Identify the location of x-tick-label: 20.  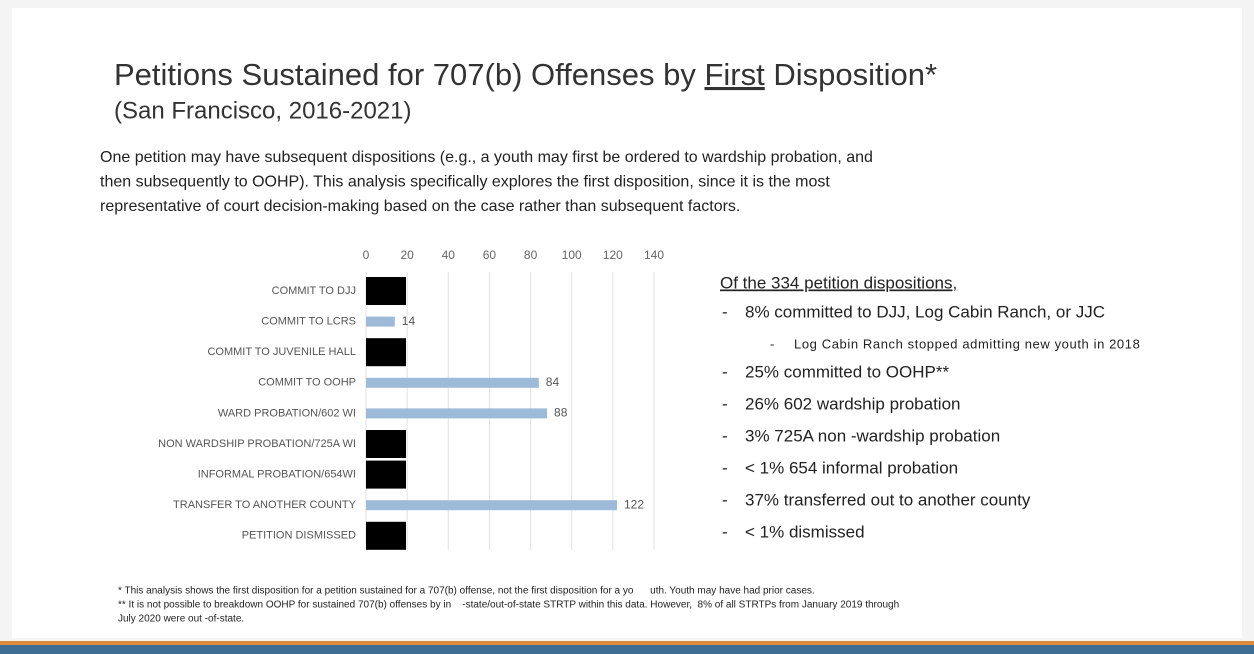
(407, 255).